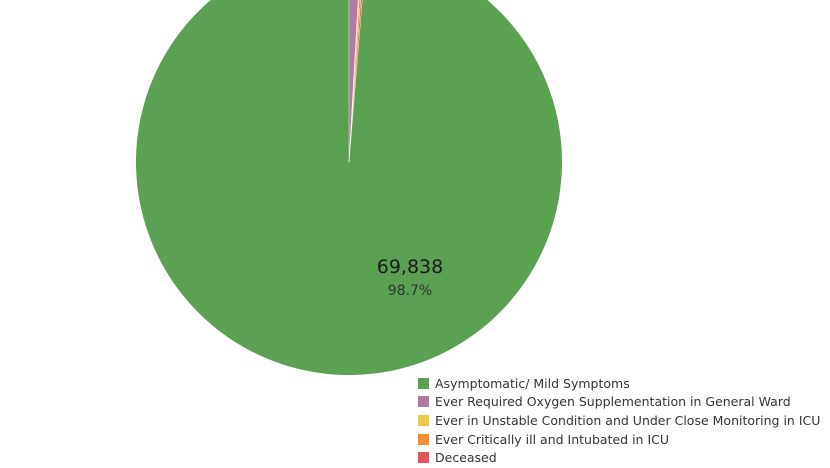 Image resolution: width=830 pixels, height=468 pixels. Describe the element at coordinates (410, 291) in the screenshot. I see `slice-percent-label: 98.7%` at that location.